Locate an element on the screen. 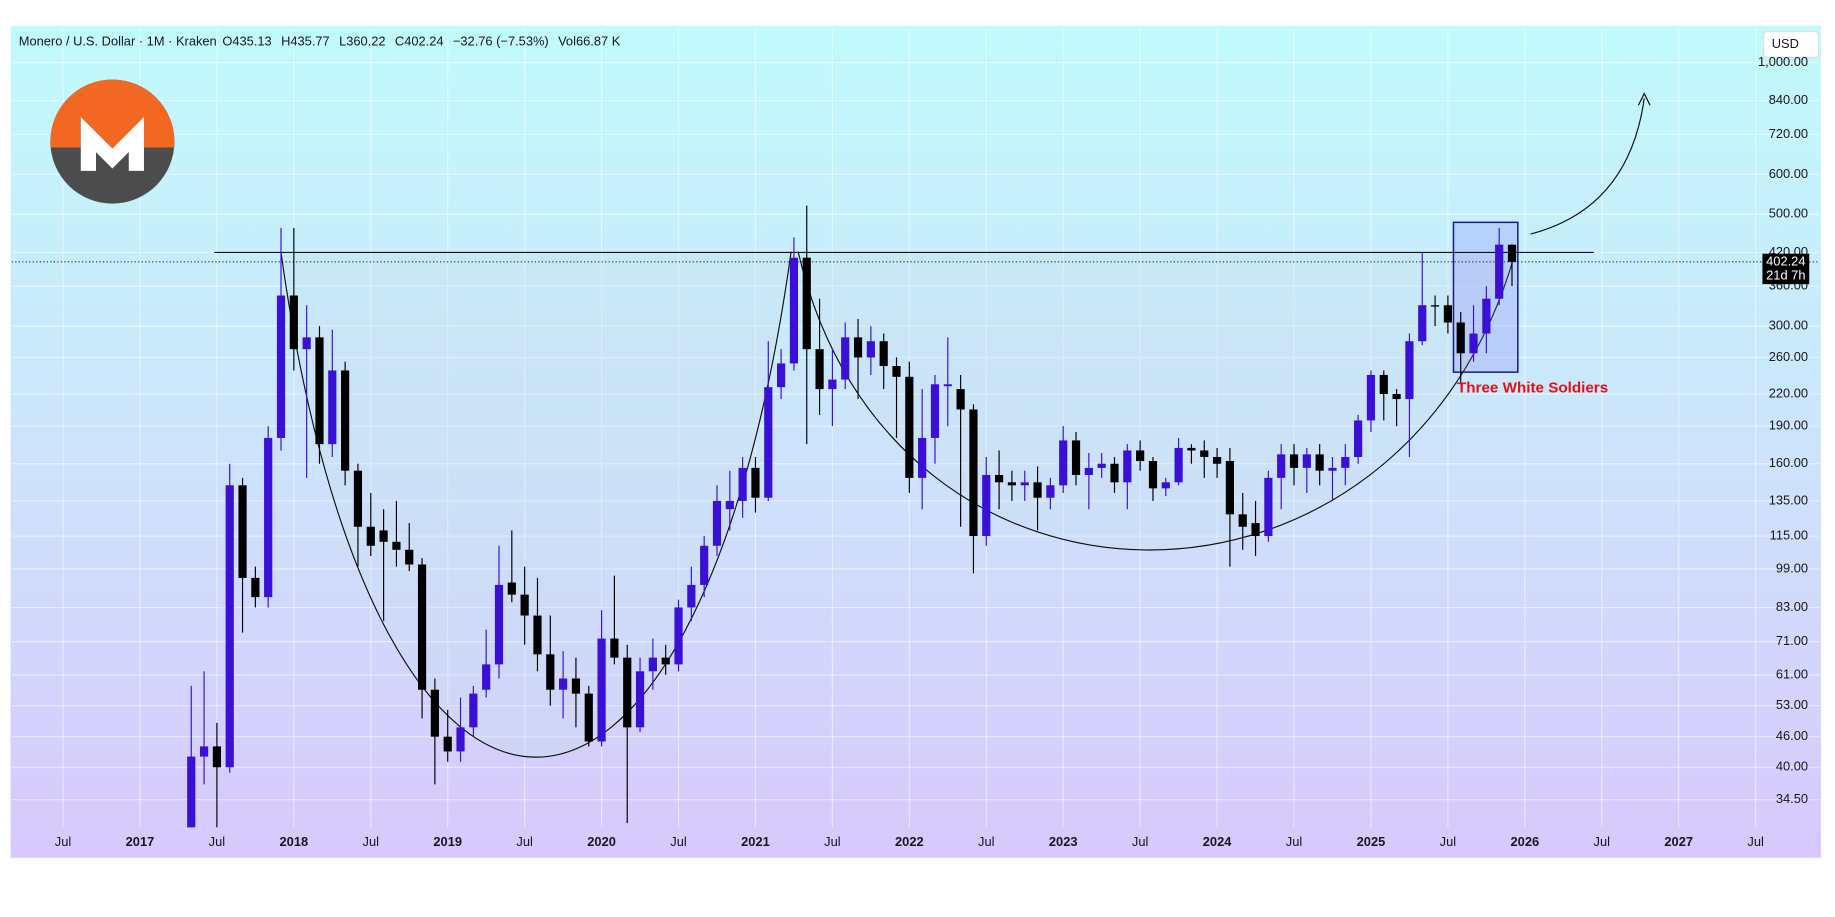  y-tick-label: 190.00 is located at coordinates (1788, 425).